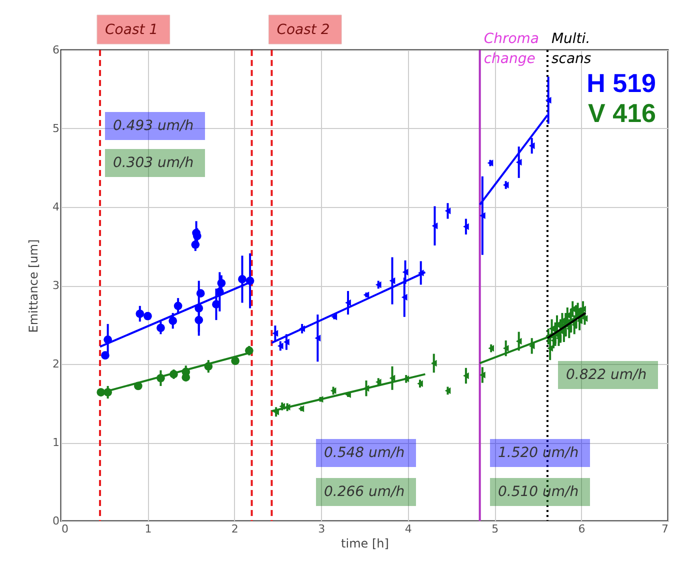  Describe the element at coordinates (56, 128) in the screenshot. I see `y-tick-label: 5` at that location.